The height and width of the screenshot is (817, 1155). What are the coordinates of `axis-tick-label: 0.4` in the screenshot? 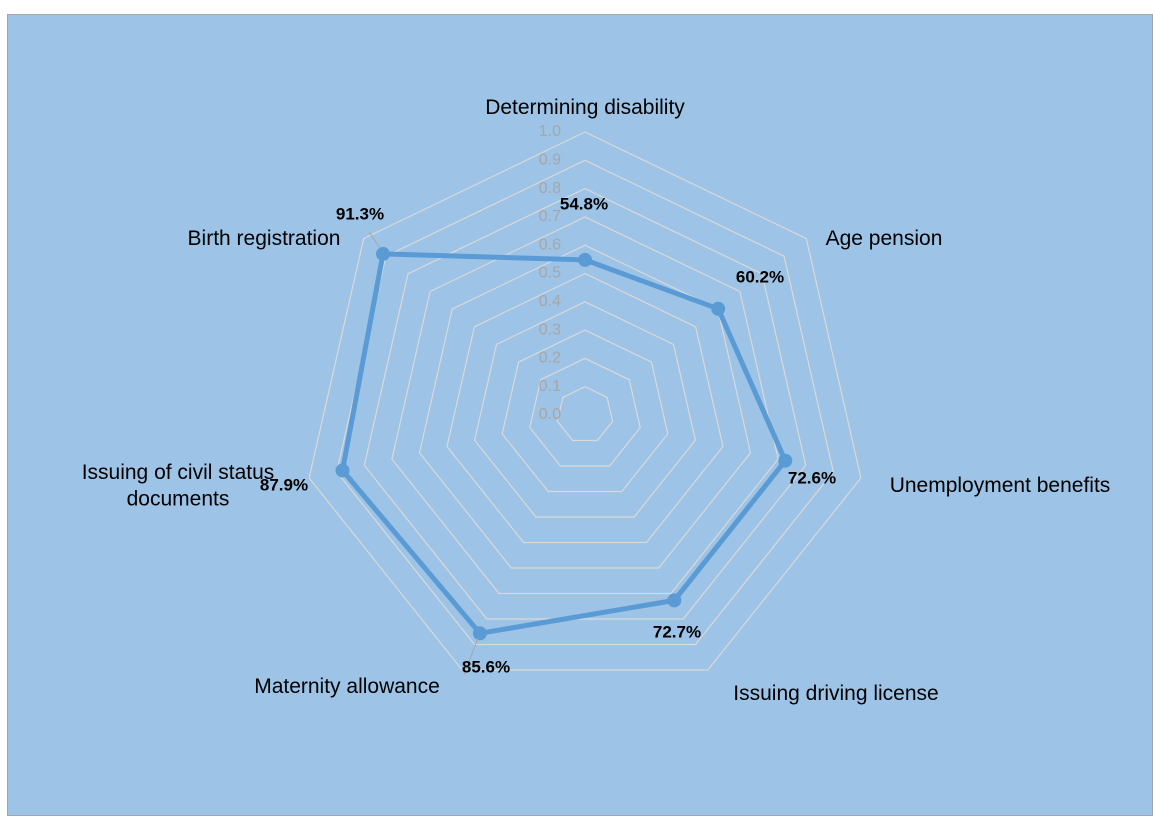 It's located at (550, 301).